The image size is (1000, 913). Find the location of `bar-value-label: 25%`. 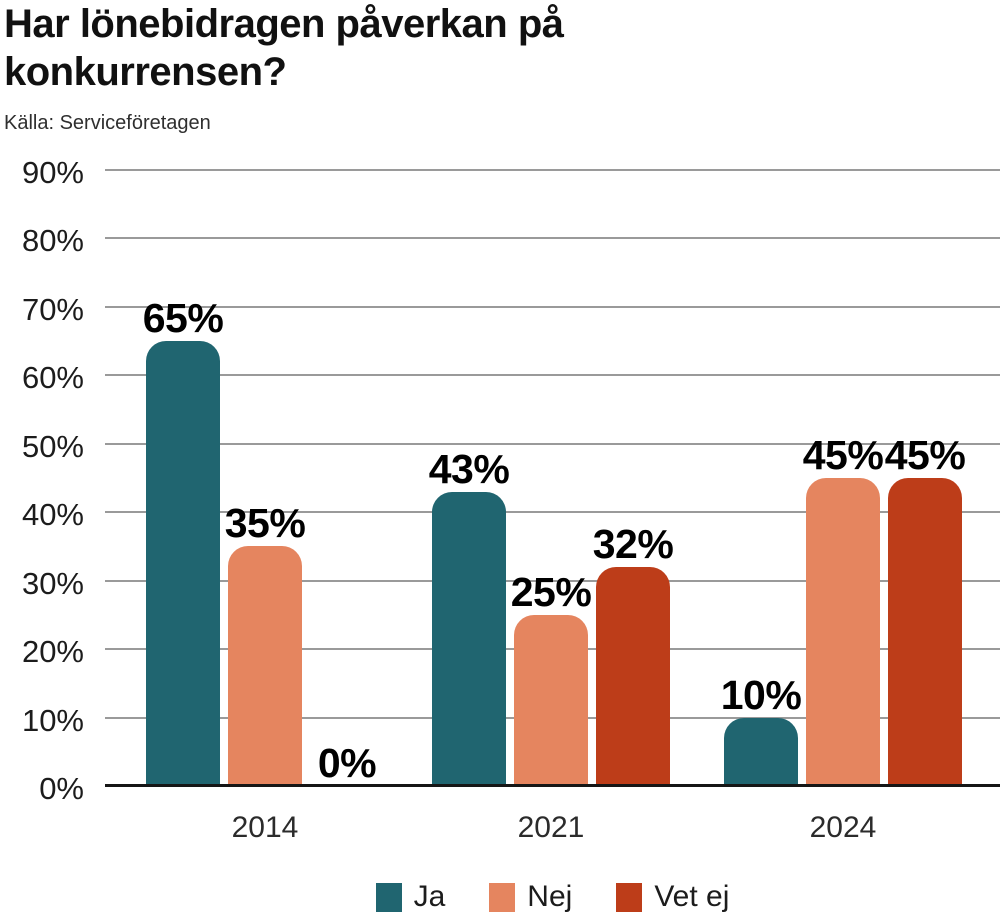

bar-value-label: 25% is located at coordinates (551, 592).